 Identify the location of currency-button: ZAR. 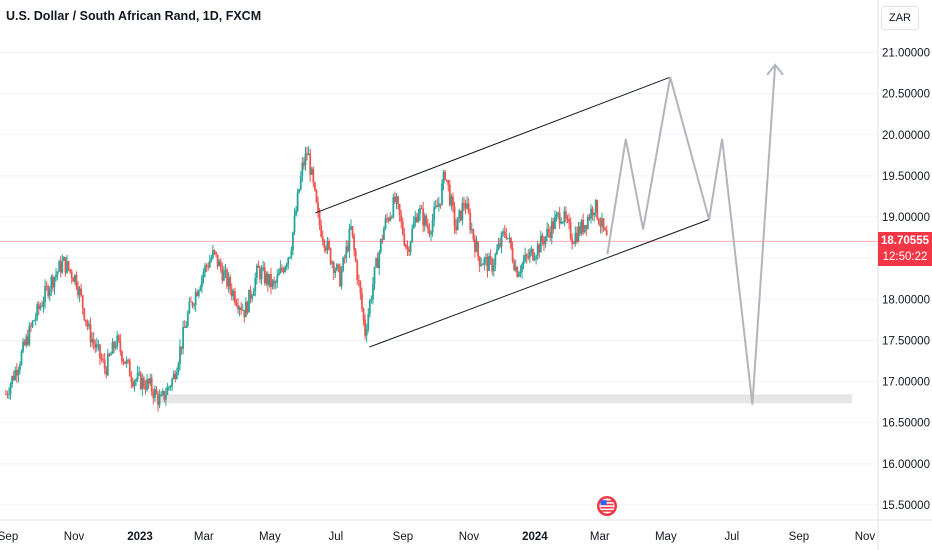
(900, 18).